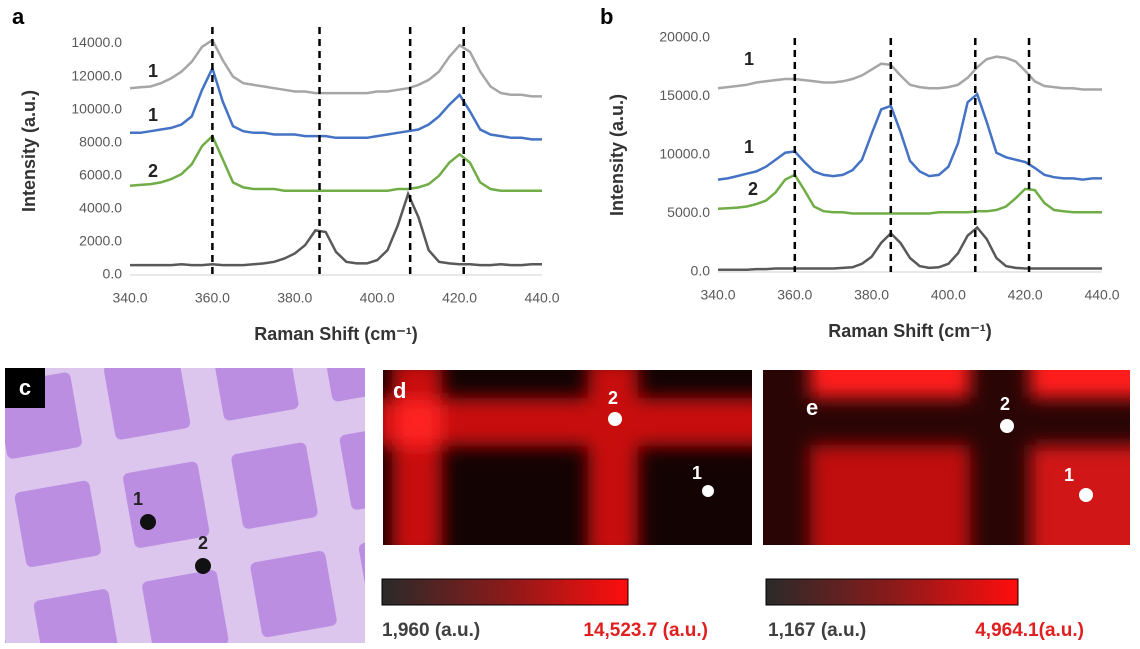  What do you see at coordinates (817, 630) in the screenshot?
I see `colorbar-min: 1,167 (a.u.)` at bounding box center [817, 630].